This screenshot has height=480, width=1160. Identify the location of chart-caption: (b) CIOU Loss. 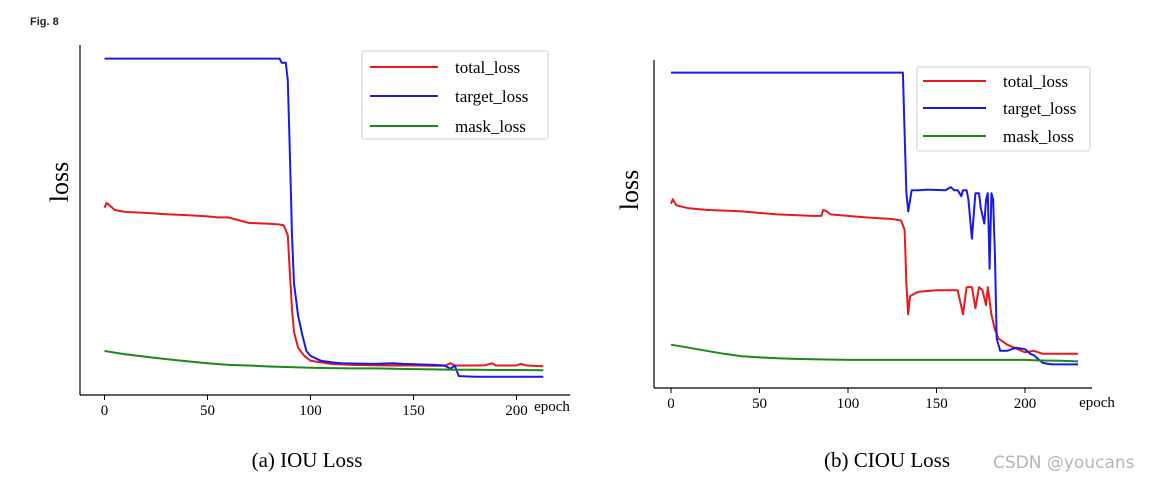
(887, 460).